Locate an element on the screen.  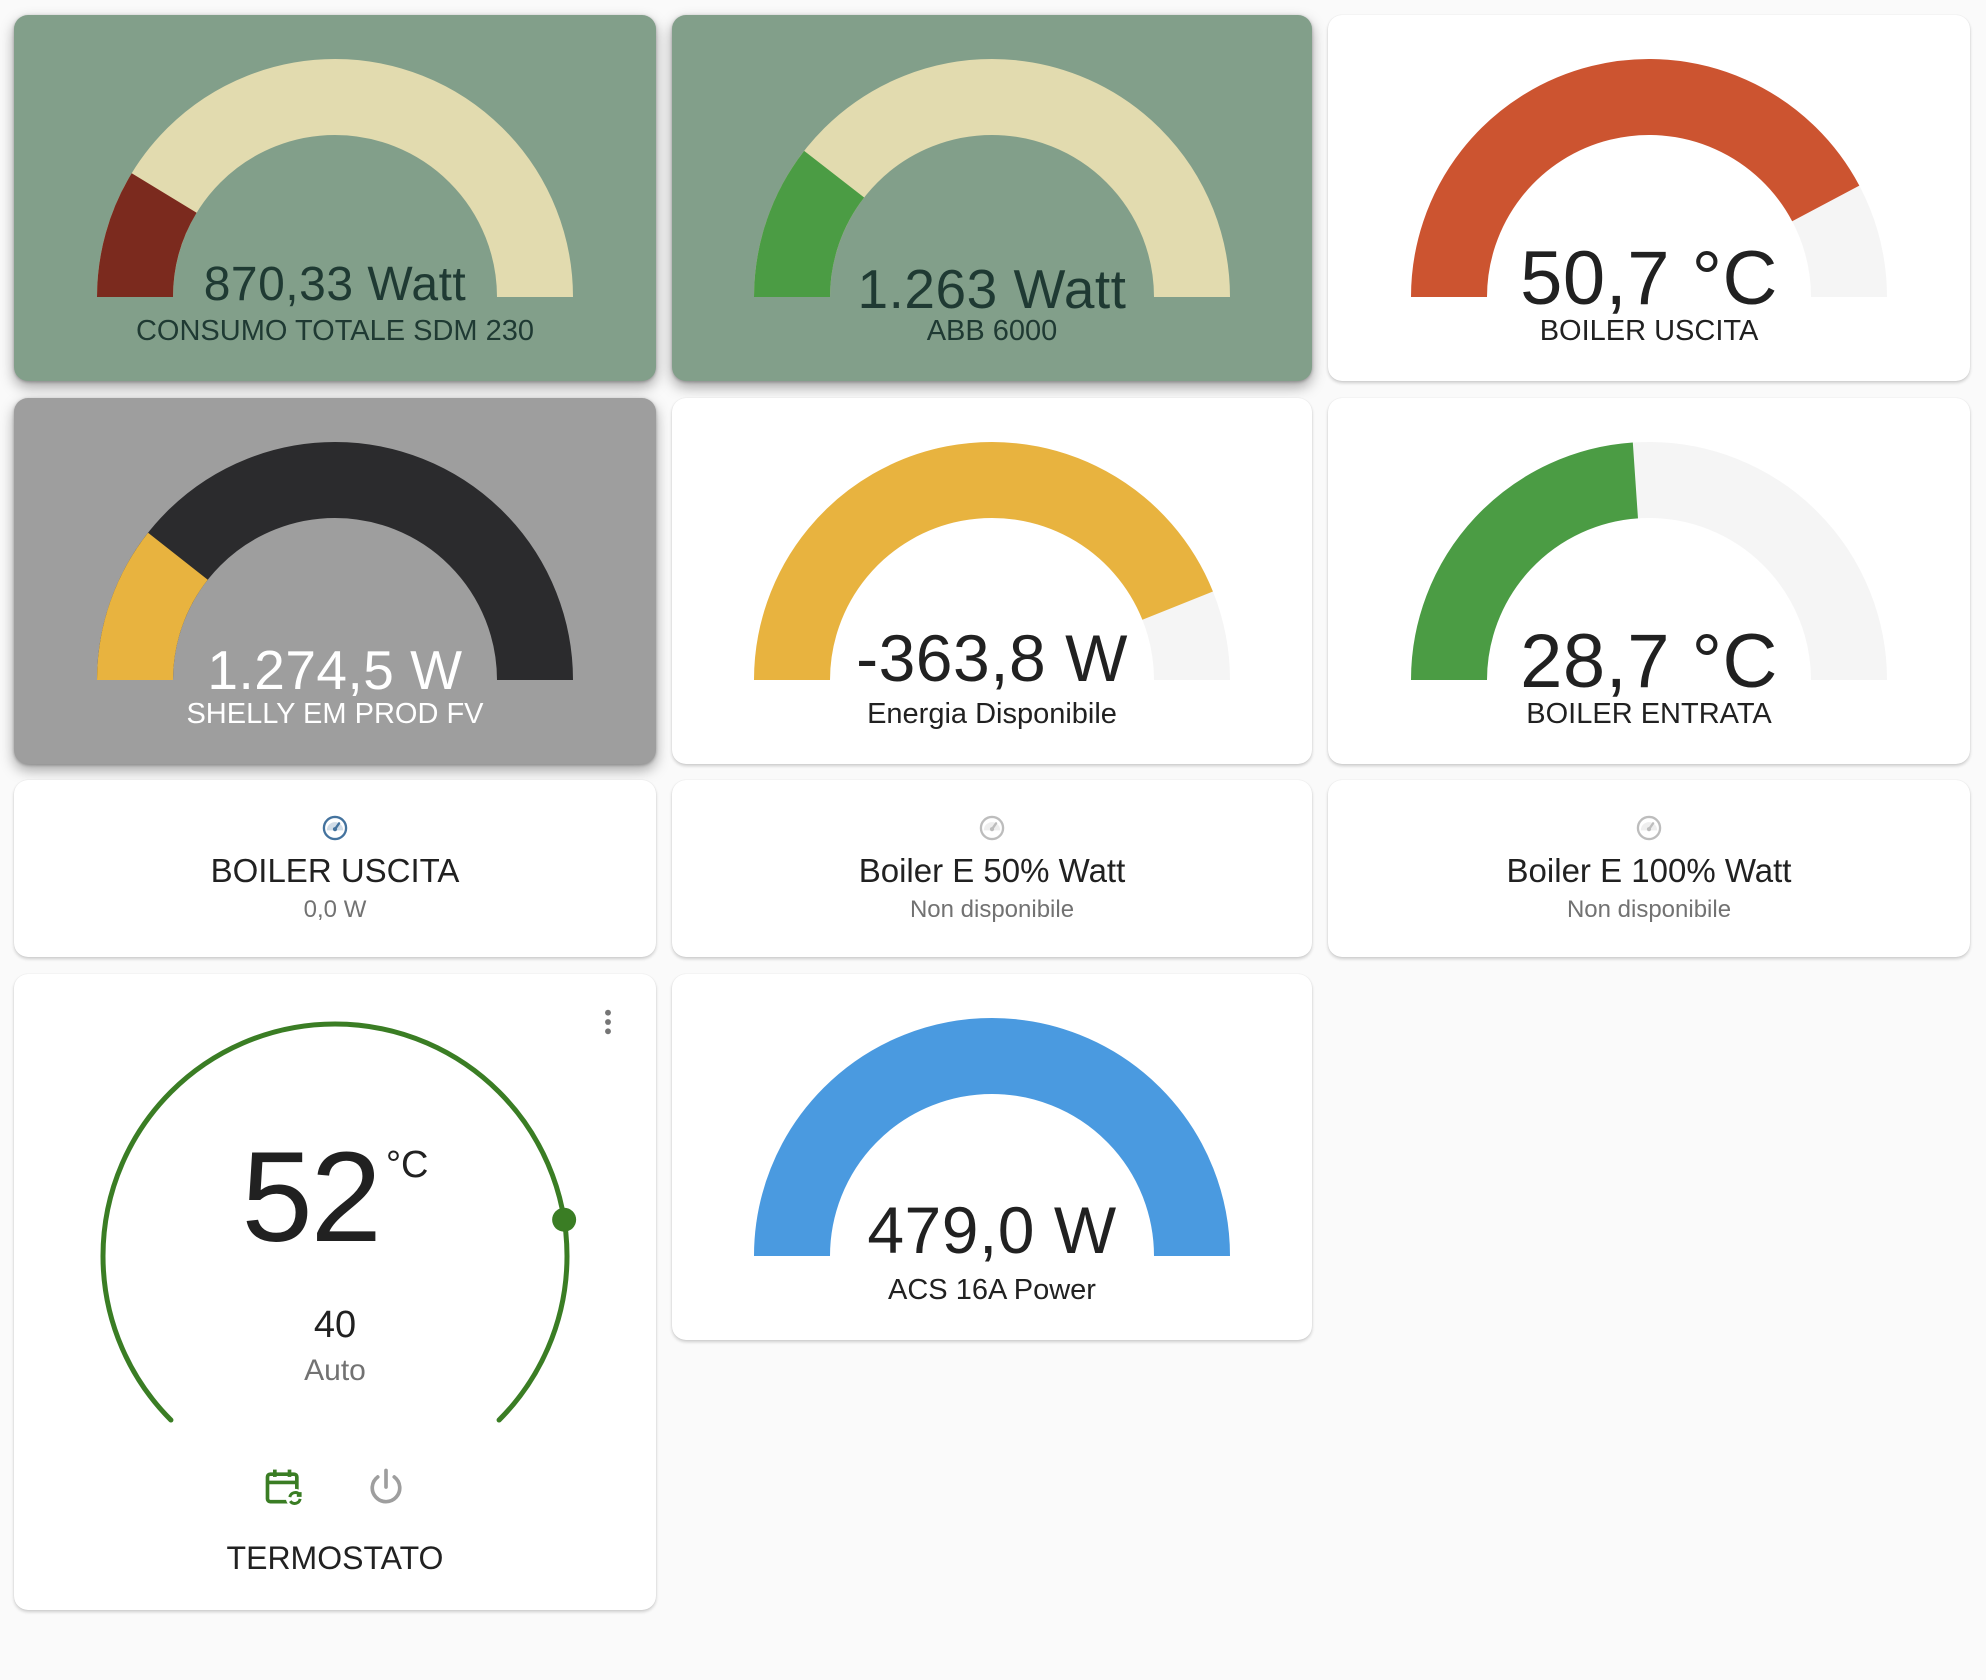
gauge-name: CONSUMO TOTALE SDM 230 is located at coordinates (335, 331).